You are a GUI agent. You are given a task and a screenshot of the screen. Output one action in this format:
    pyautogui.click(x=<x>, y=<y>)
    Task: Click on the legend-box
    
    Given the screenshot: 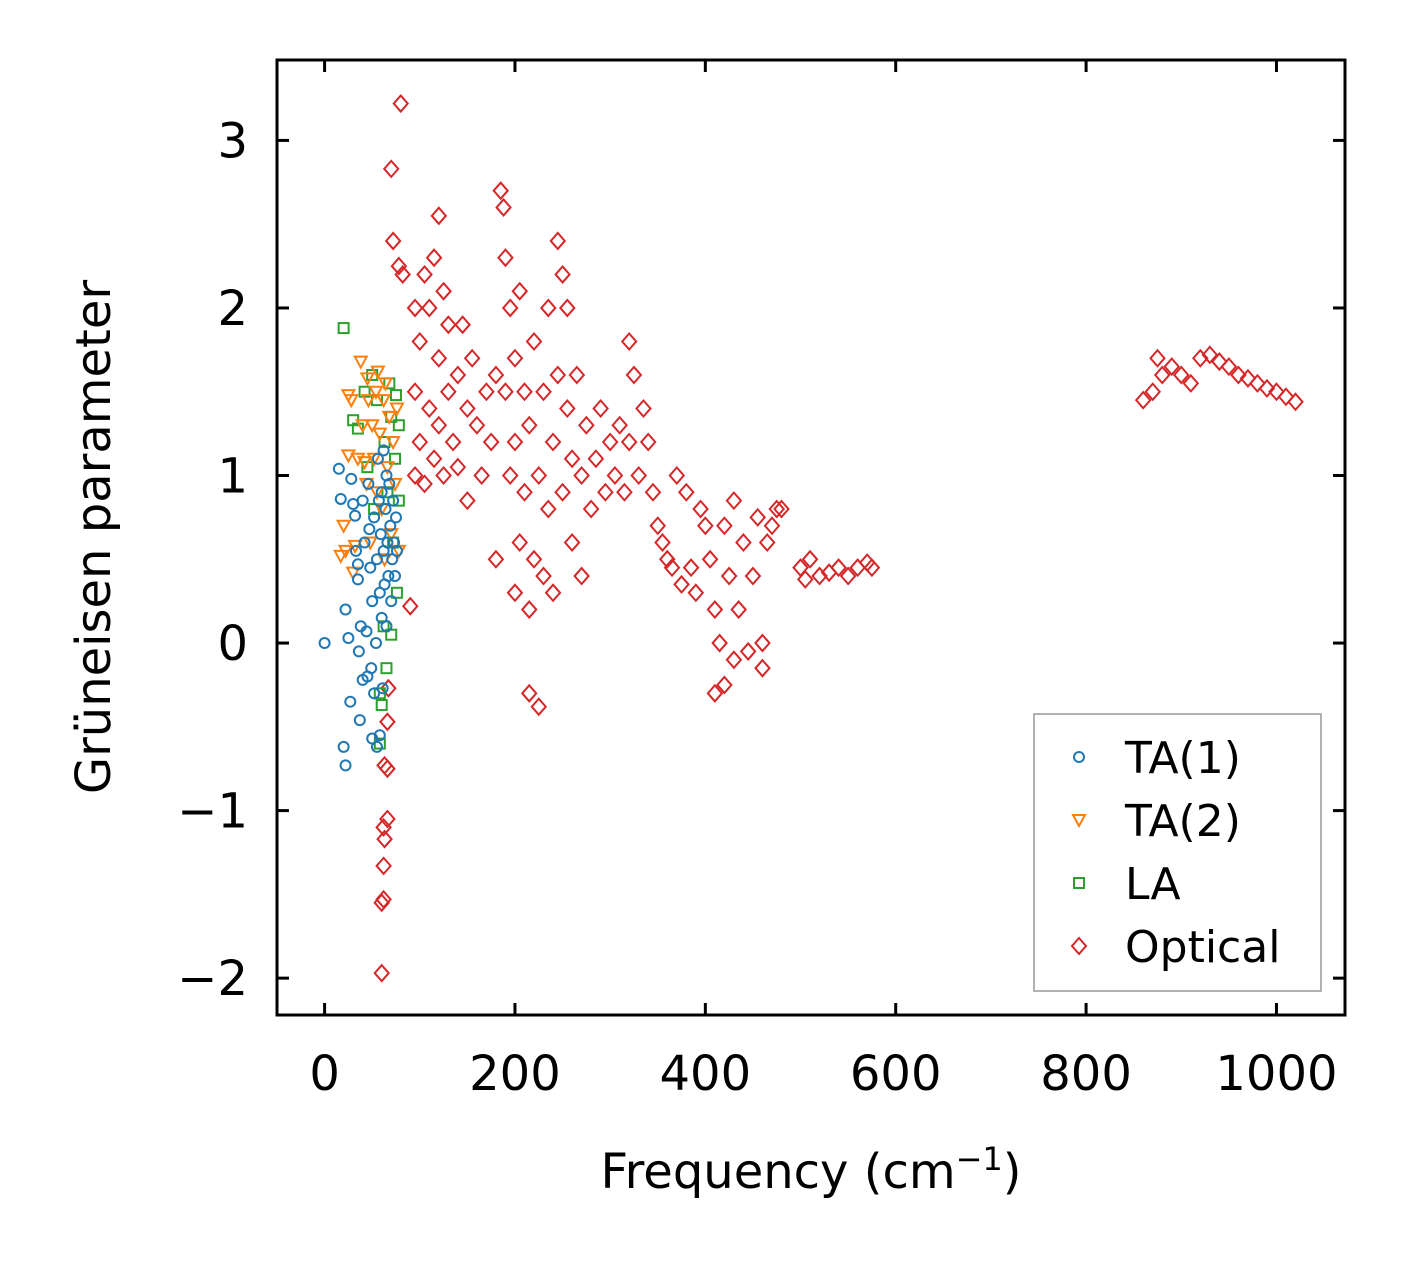 What is the action you would take?
    pyautogui.click(x=1177, y=852)
    